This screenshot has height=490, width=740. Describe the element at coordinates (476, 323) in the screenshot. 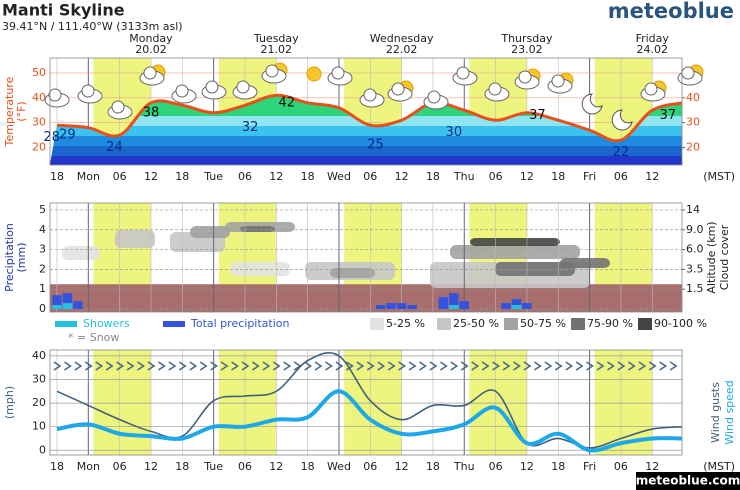

I see `cloud-legend-label: 25-50 %` at that location.